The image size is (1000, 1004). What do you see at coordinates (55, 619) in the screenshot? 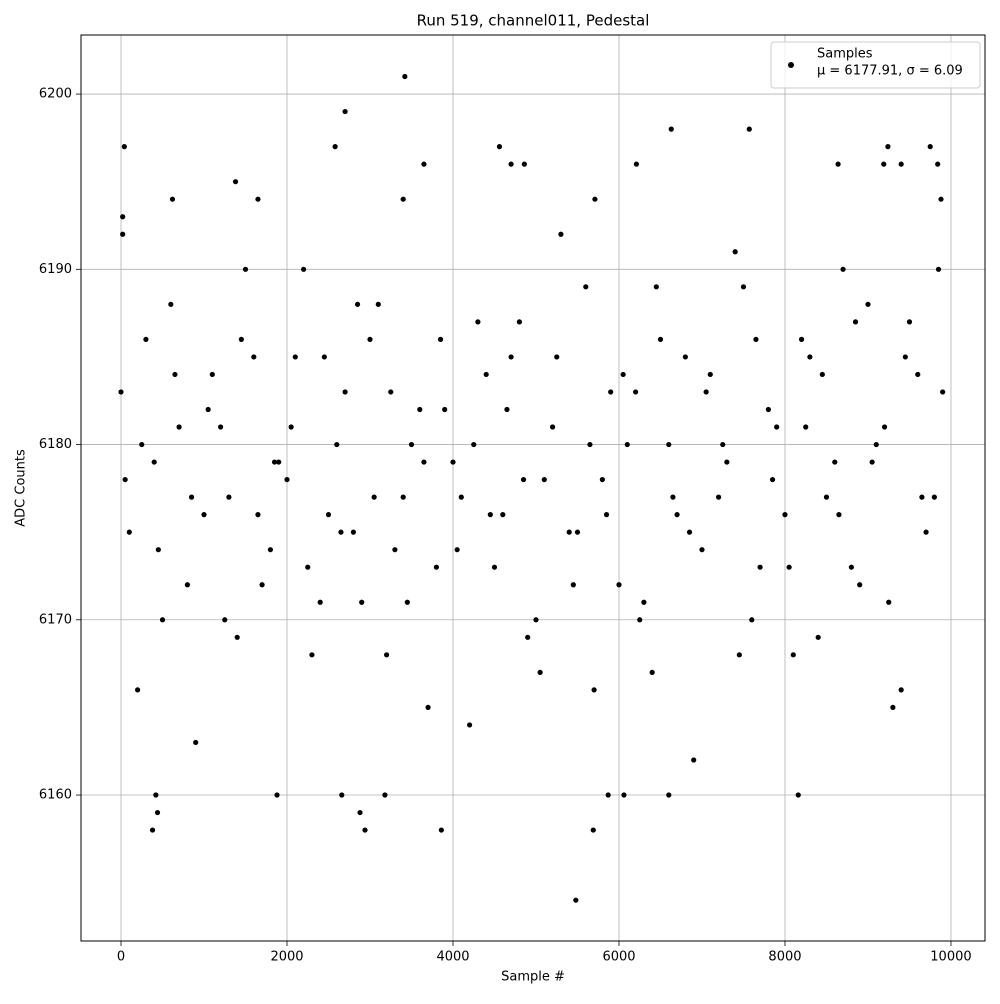
I see `y-tick-label: 6170` at bounding box center [55, 619].